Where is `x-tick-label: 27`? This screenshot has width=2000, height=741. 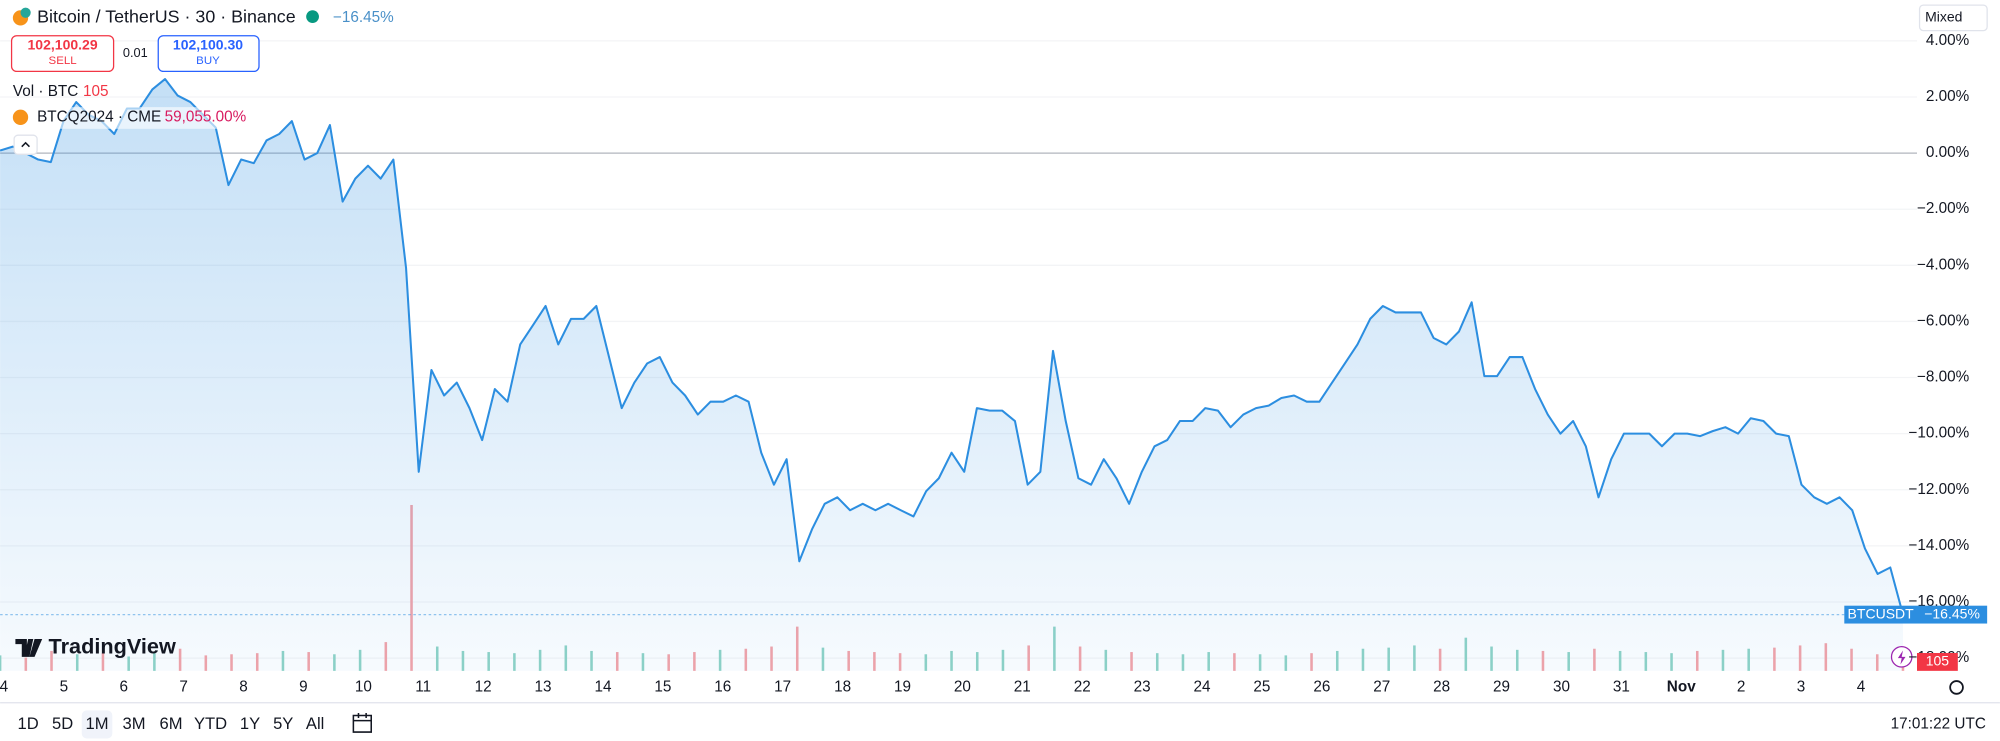 x-tick-label: 27 is located at coordinates (1381, 686).